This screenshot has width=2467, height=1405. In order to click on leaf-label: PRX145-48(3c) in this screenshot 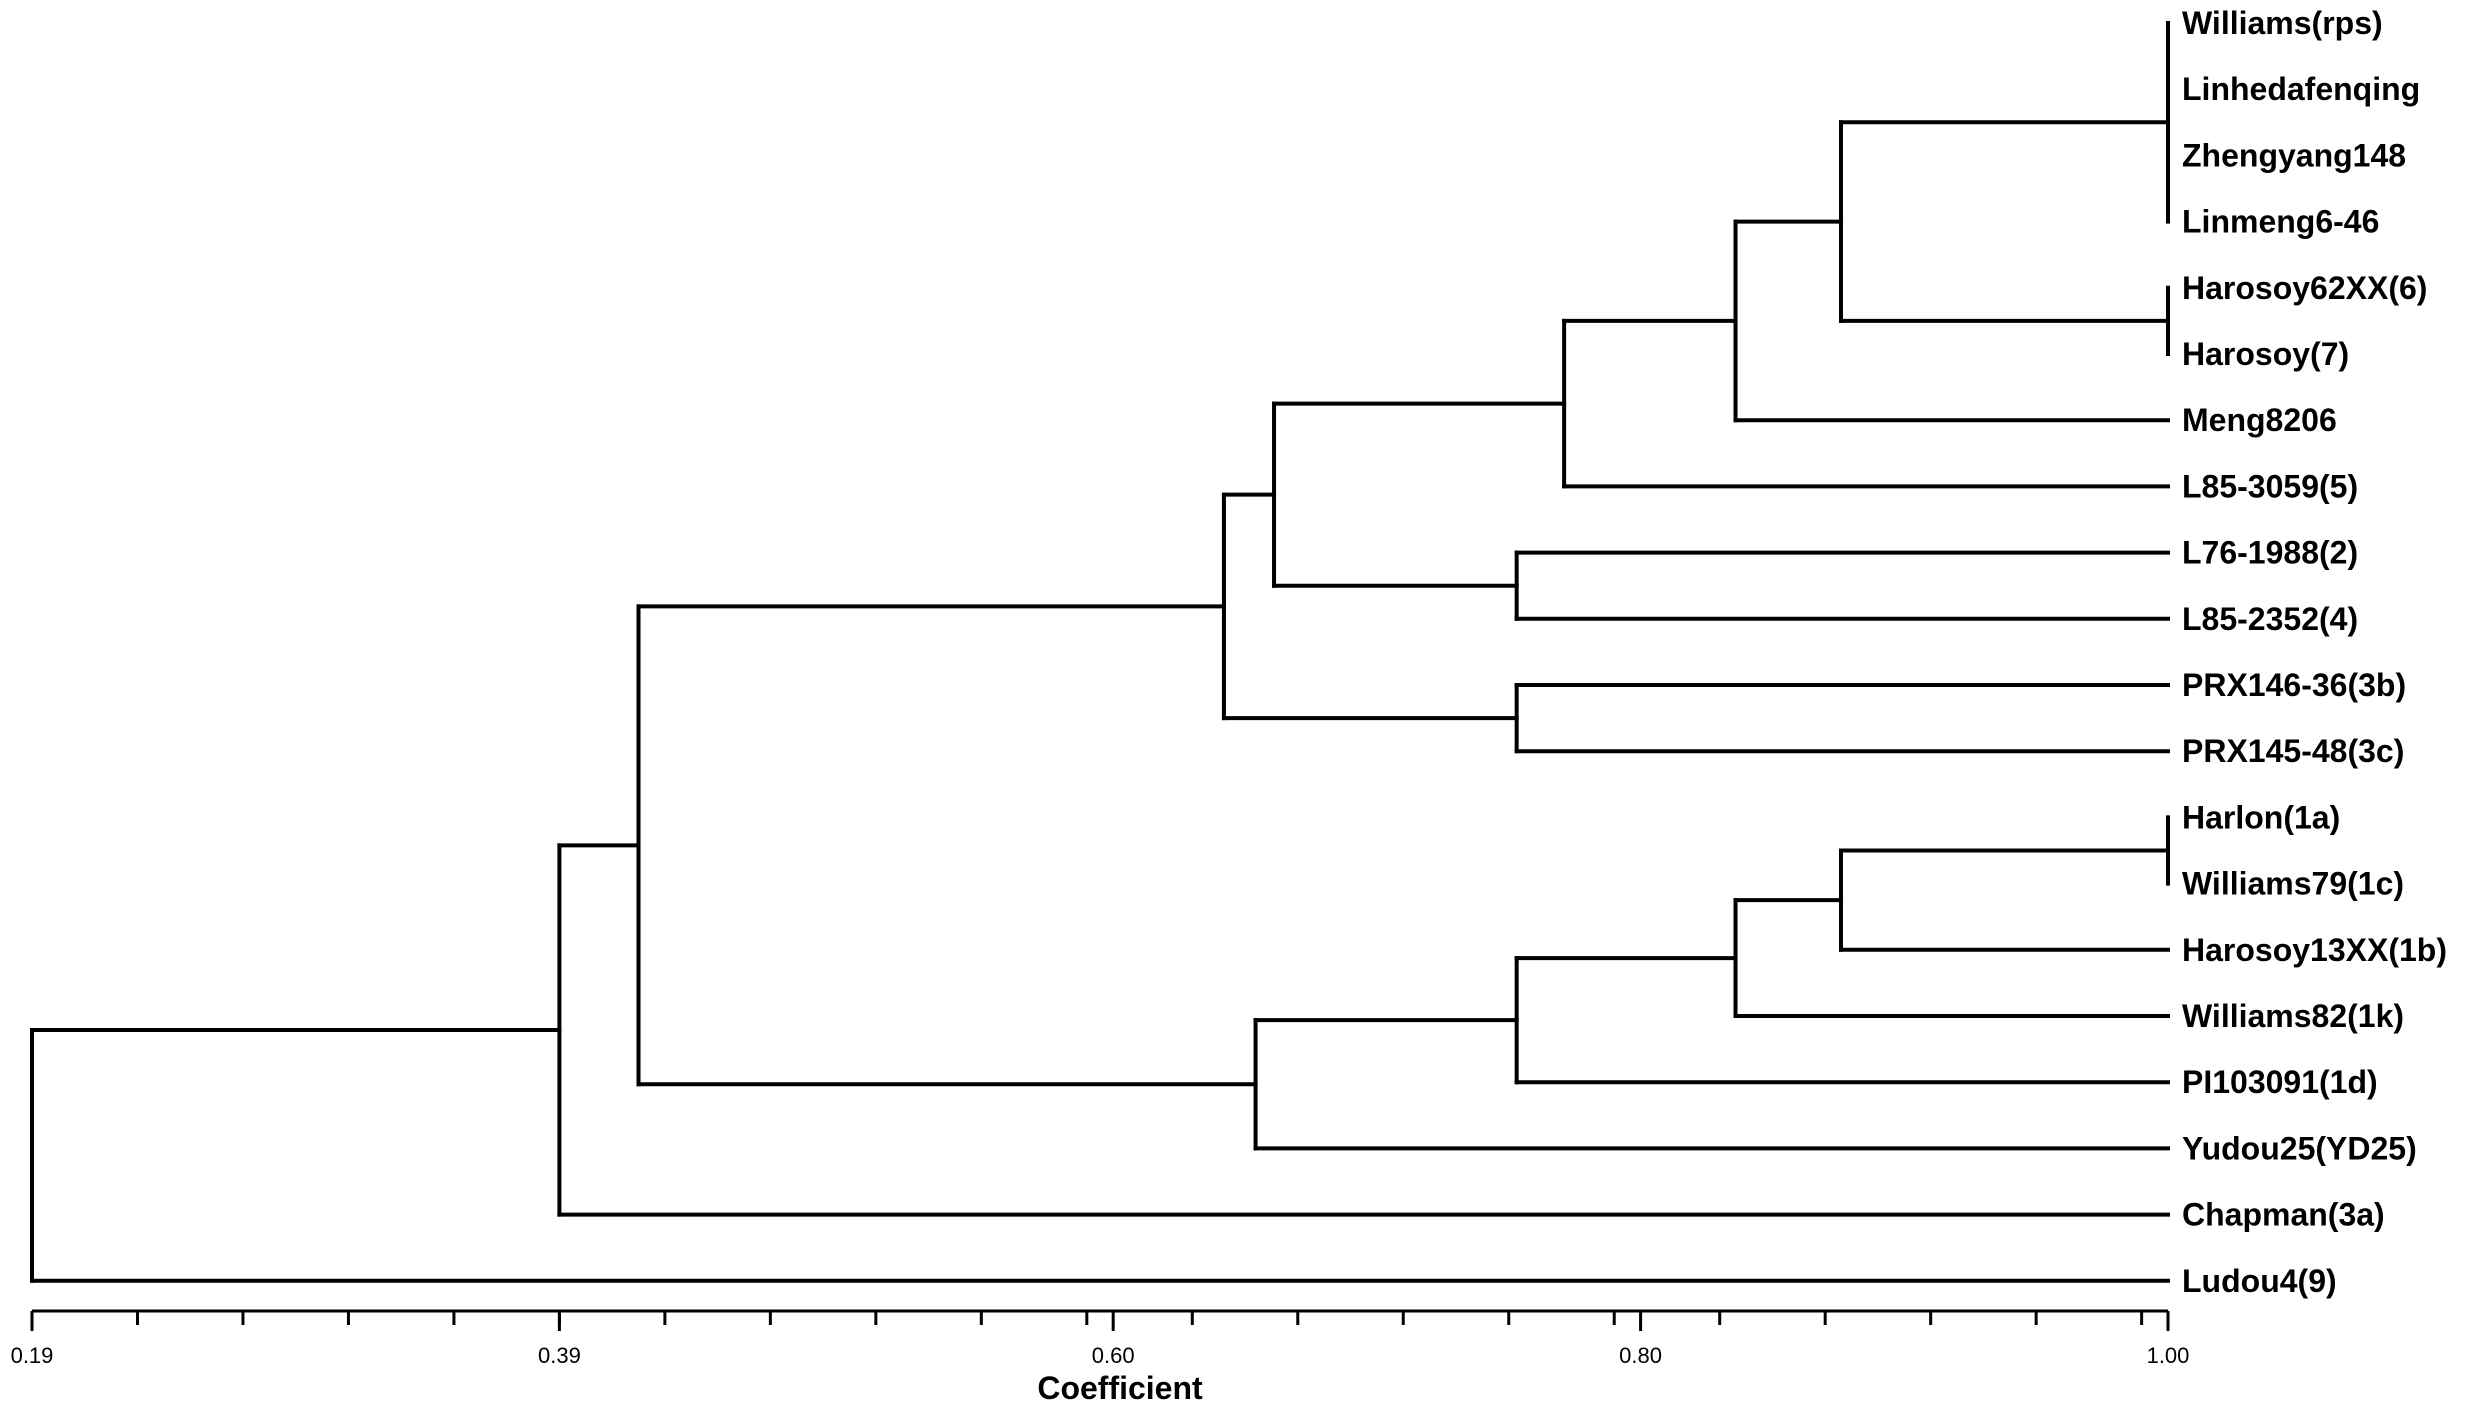, I will do `click(2293, 751)`.